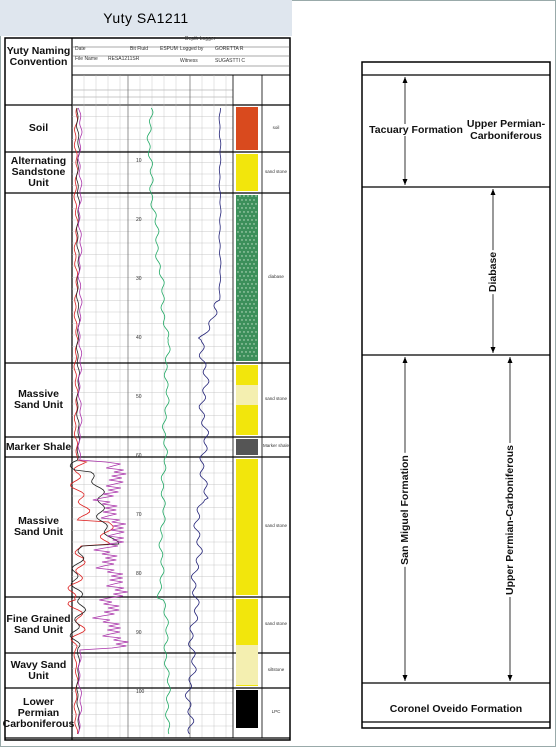 Image resolution: width=556 pixels, height=747 pixels. What do you see at coordinates (140, 692) in the screenshot?
I see `depth-label: 100` at bounding box center [140, 692].